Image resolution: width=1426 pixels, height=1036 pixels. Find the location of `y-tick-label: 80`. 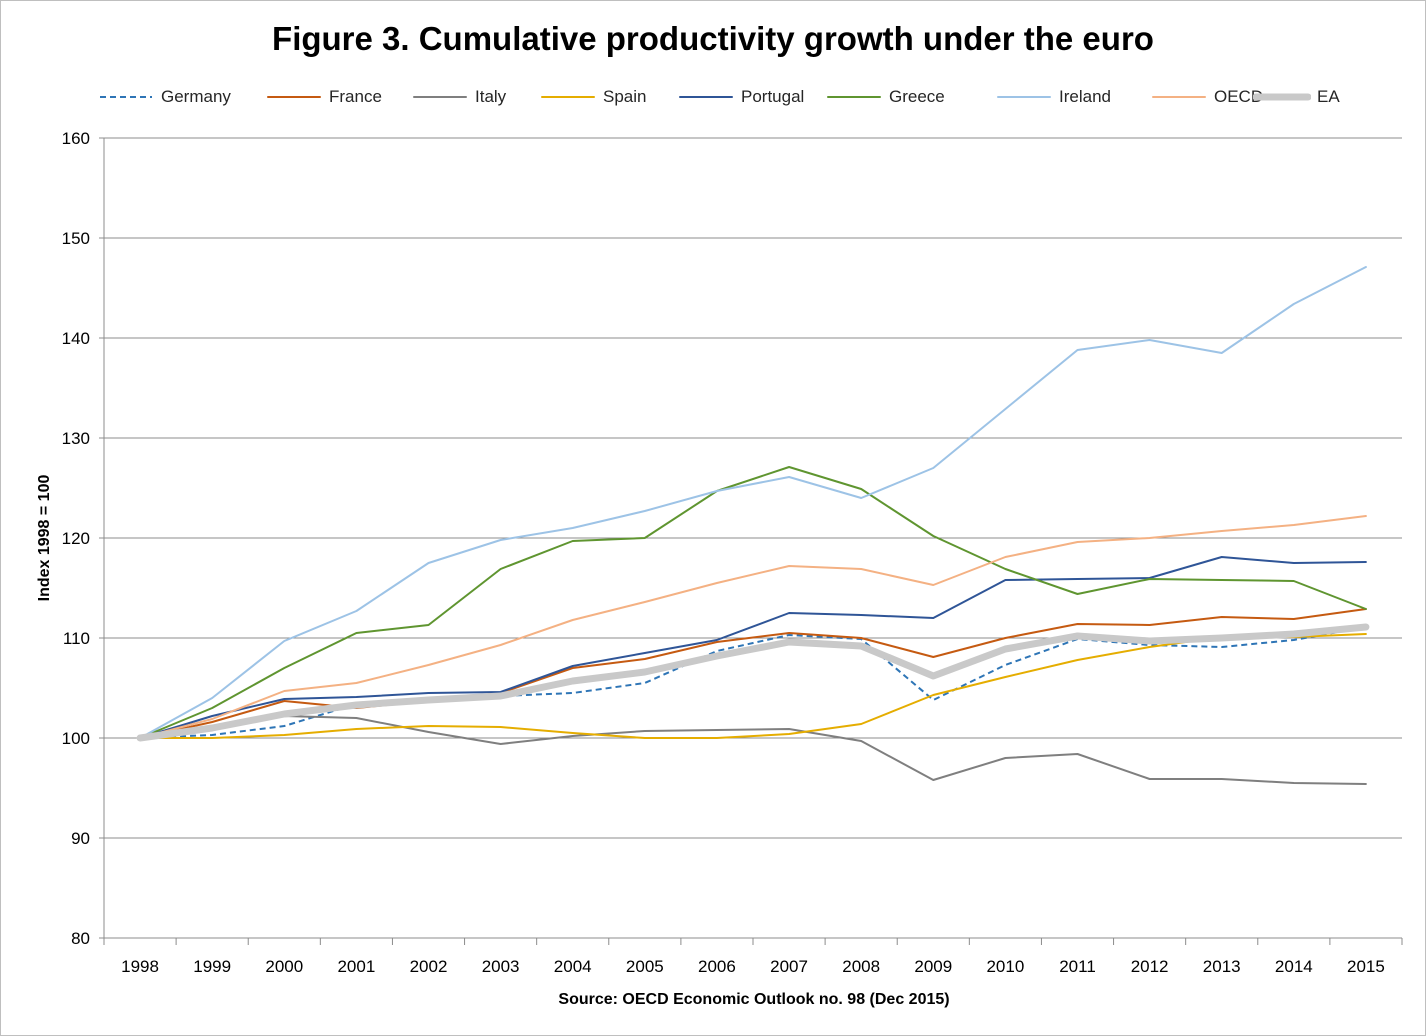

y-tick-label: 80 is located at coordinates (80, 938).